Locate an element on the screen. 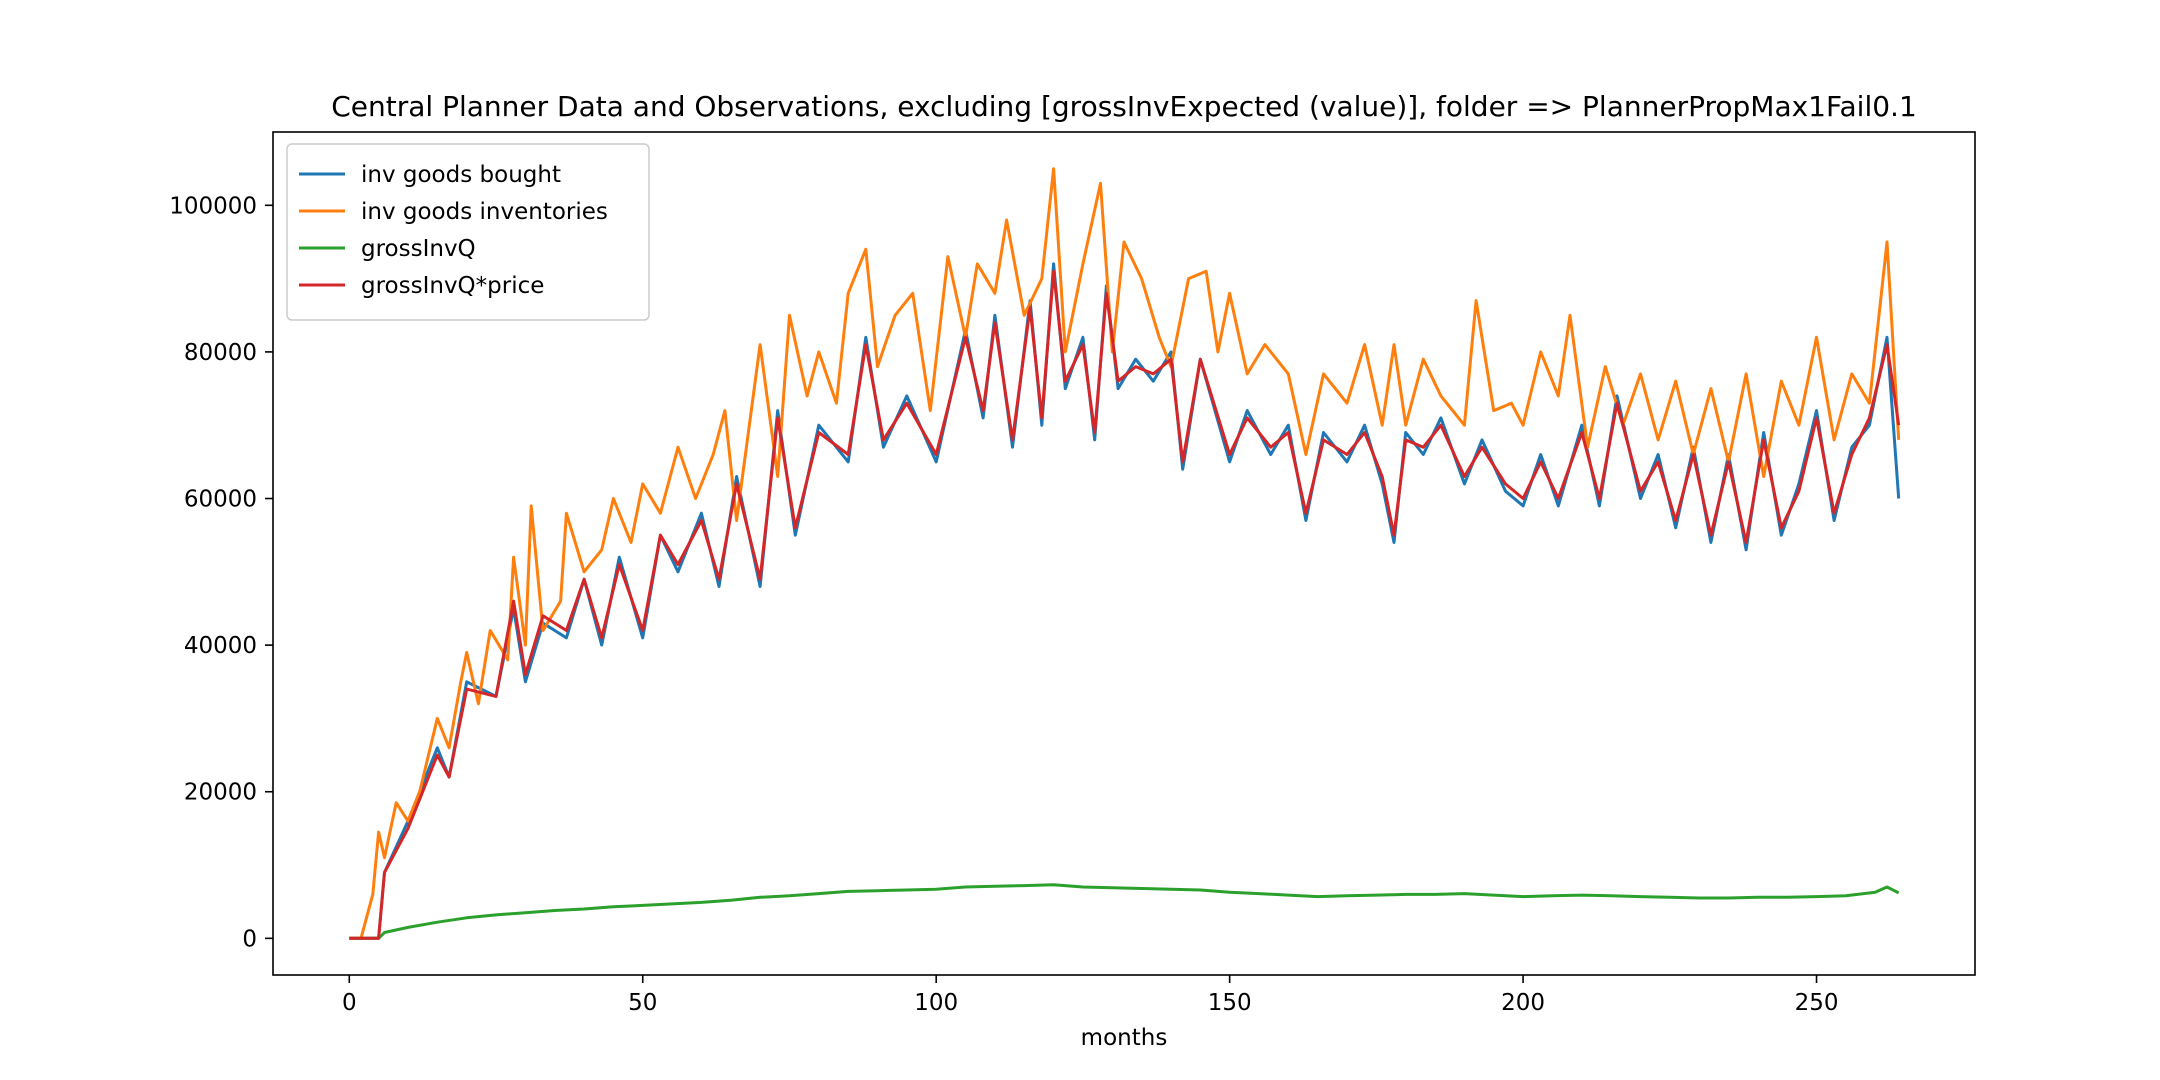 The image size is (2160, 1080). y-tick-label: 20000 is located at coordinates (220, 793).